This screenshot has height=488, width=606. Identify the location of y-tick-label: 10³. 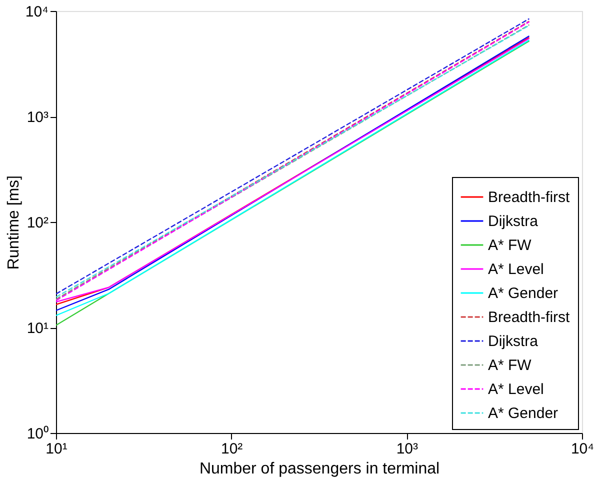
(37, 117).